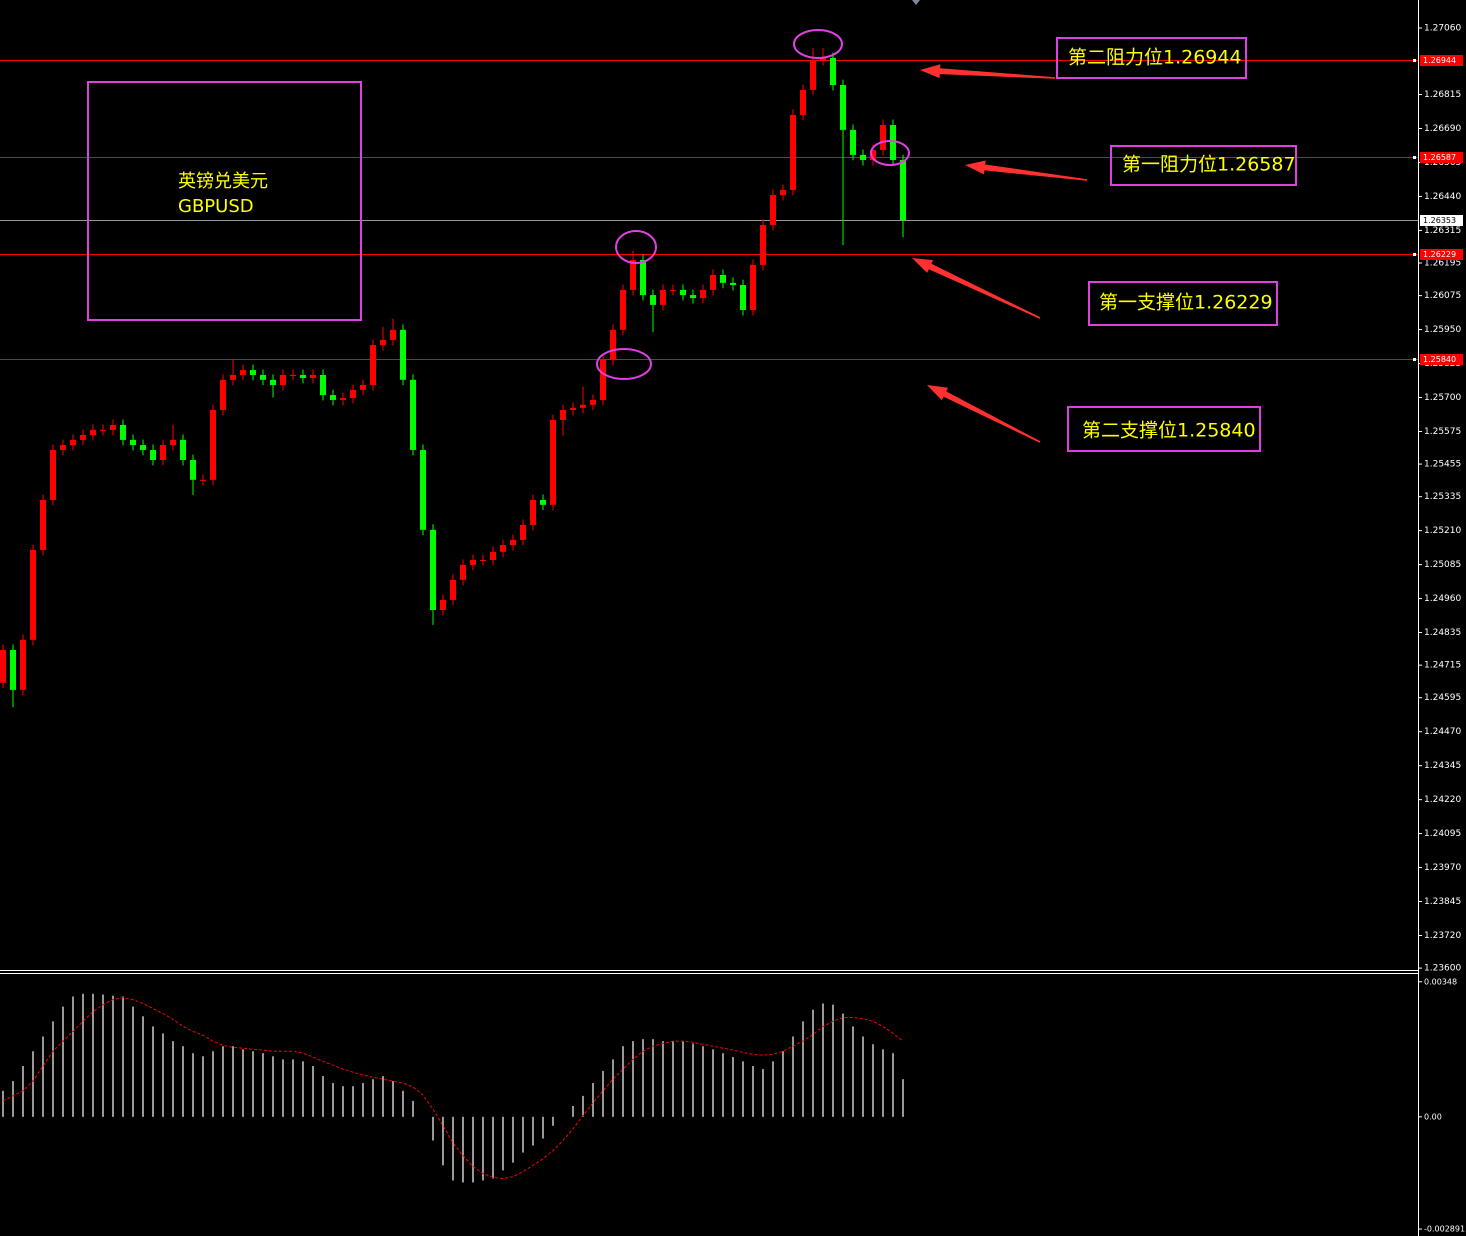  Describe the element at coordinates (1442, 264) in the screenshot. I see `y-tick-label: 1.26195` at that location.